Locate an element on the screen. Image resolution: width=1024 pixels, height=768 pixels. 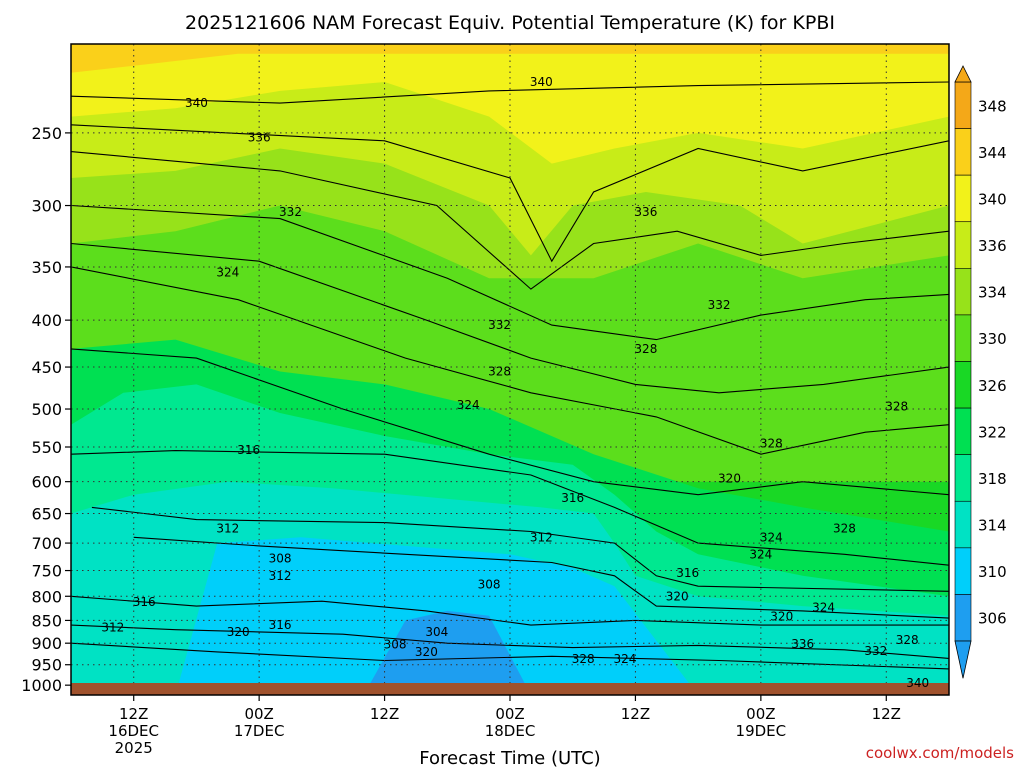
colorbar-label: 310 is located at coordinates (992, 572).